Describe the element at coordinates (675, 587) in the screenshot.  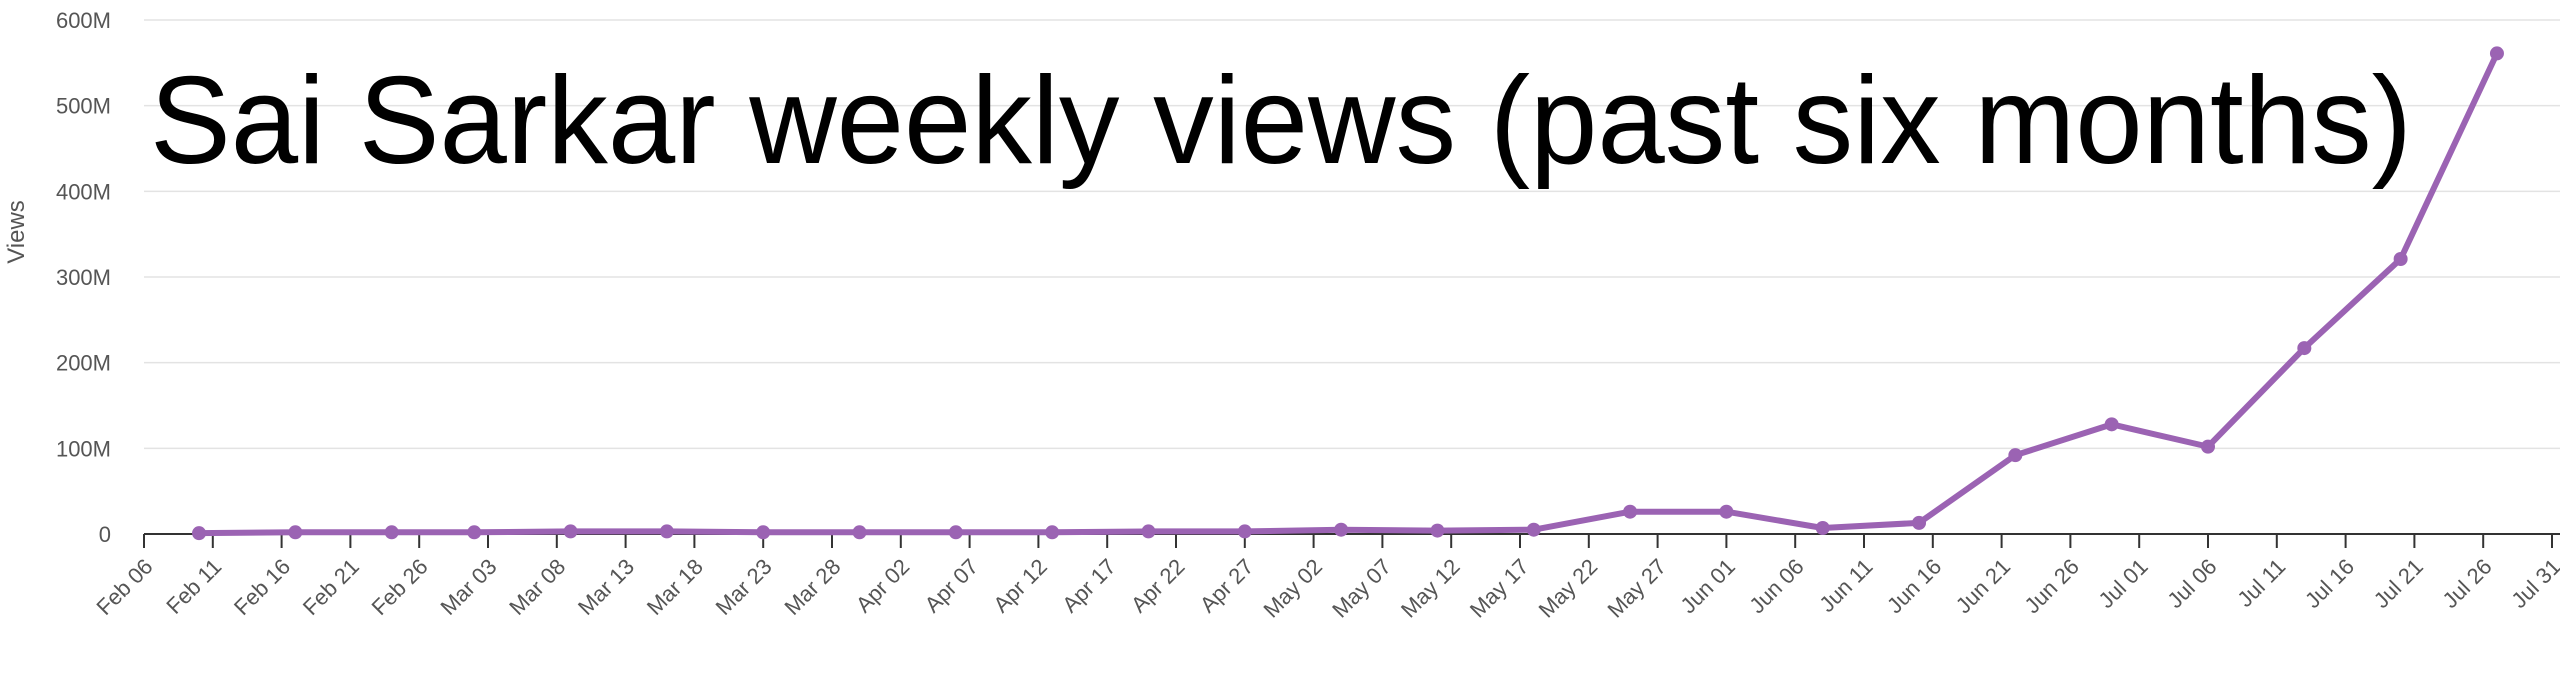
I see `x-tick-label: Mar 18` at that location.